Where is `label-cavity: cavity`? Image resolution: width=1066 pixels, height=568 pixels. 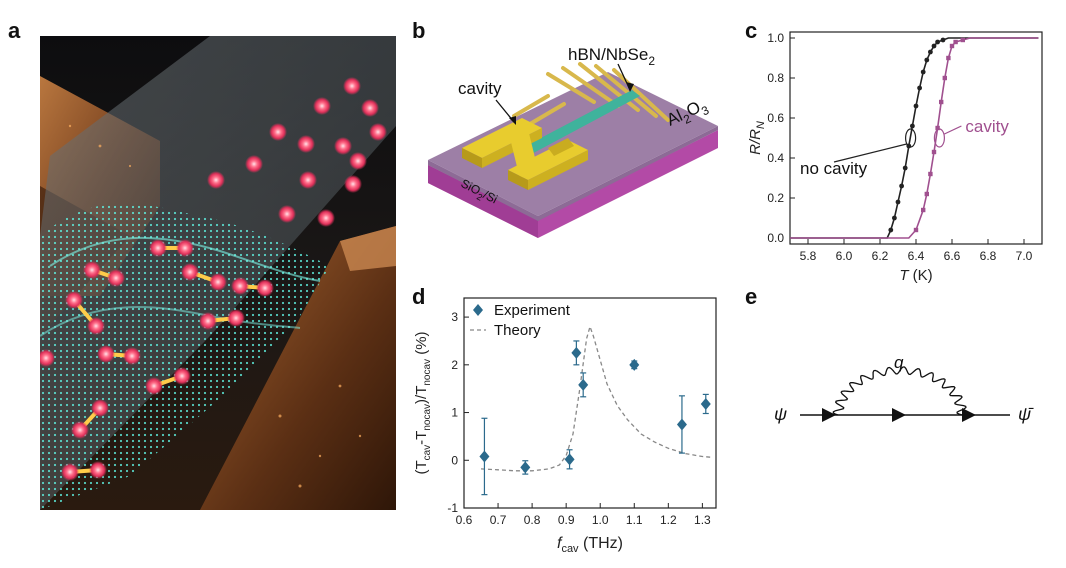 label-cavity: cavity is located at coordinates (480, 88).